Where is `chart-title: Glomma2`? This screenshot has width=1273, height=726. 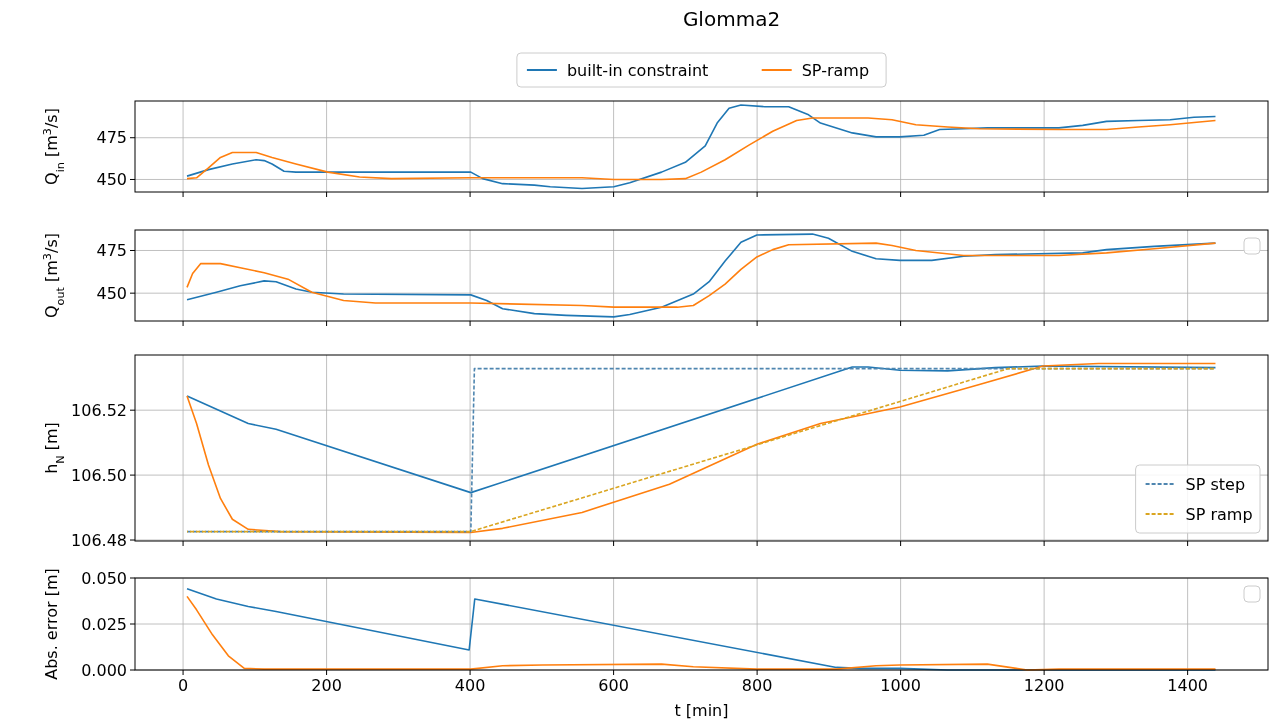 chart-title: Glomma2 is located at coordinates (731, 19).